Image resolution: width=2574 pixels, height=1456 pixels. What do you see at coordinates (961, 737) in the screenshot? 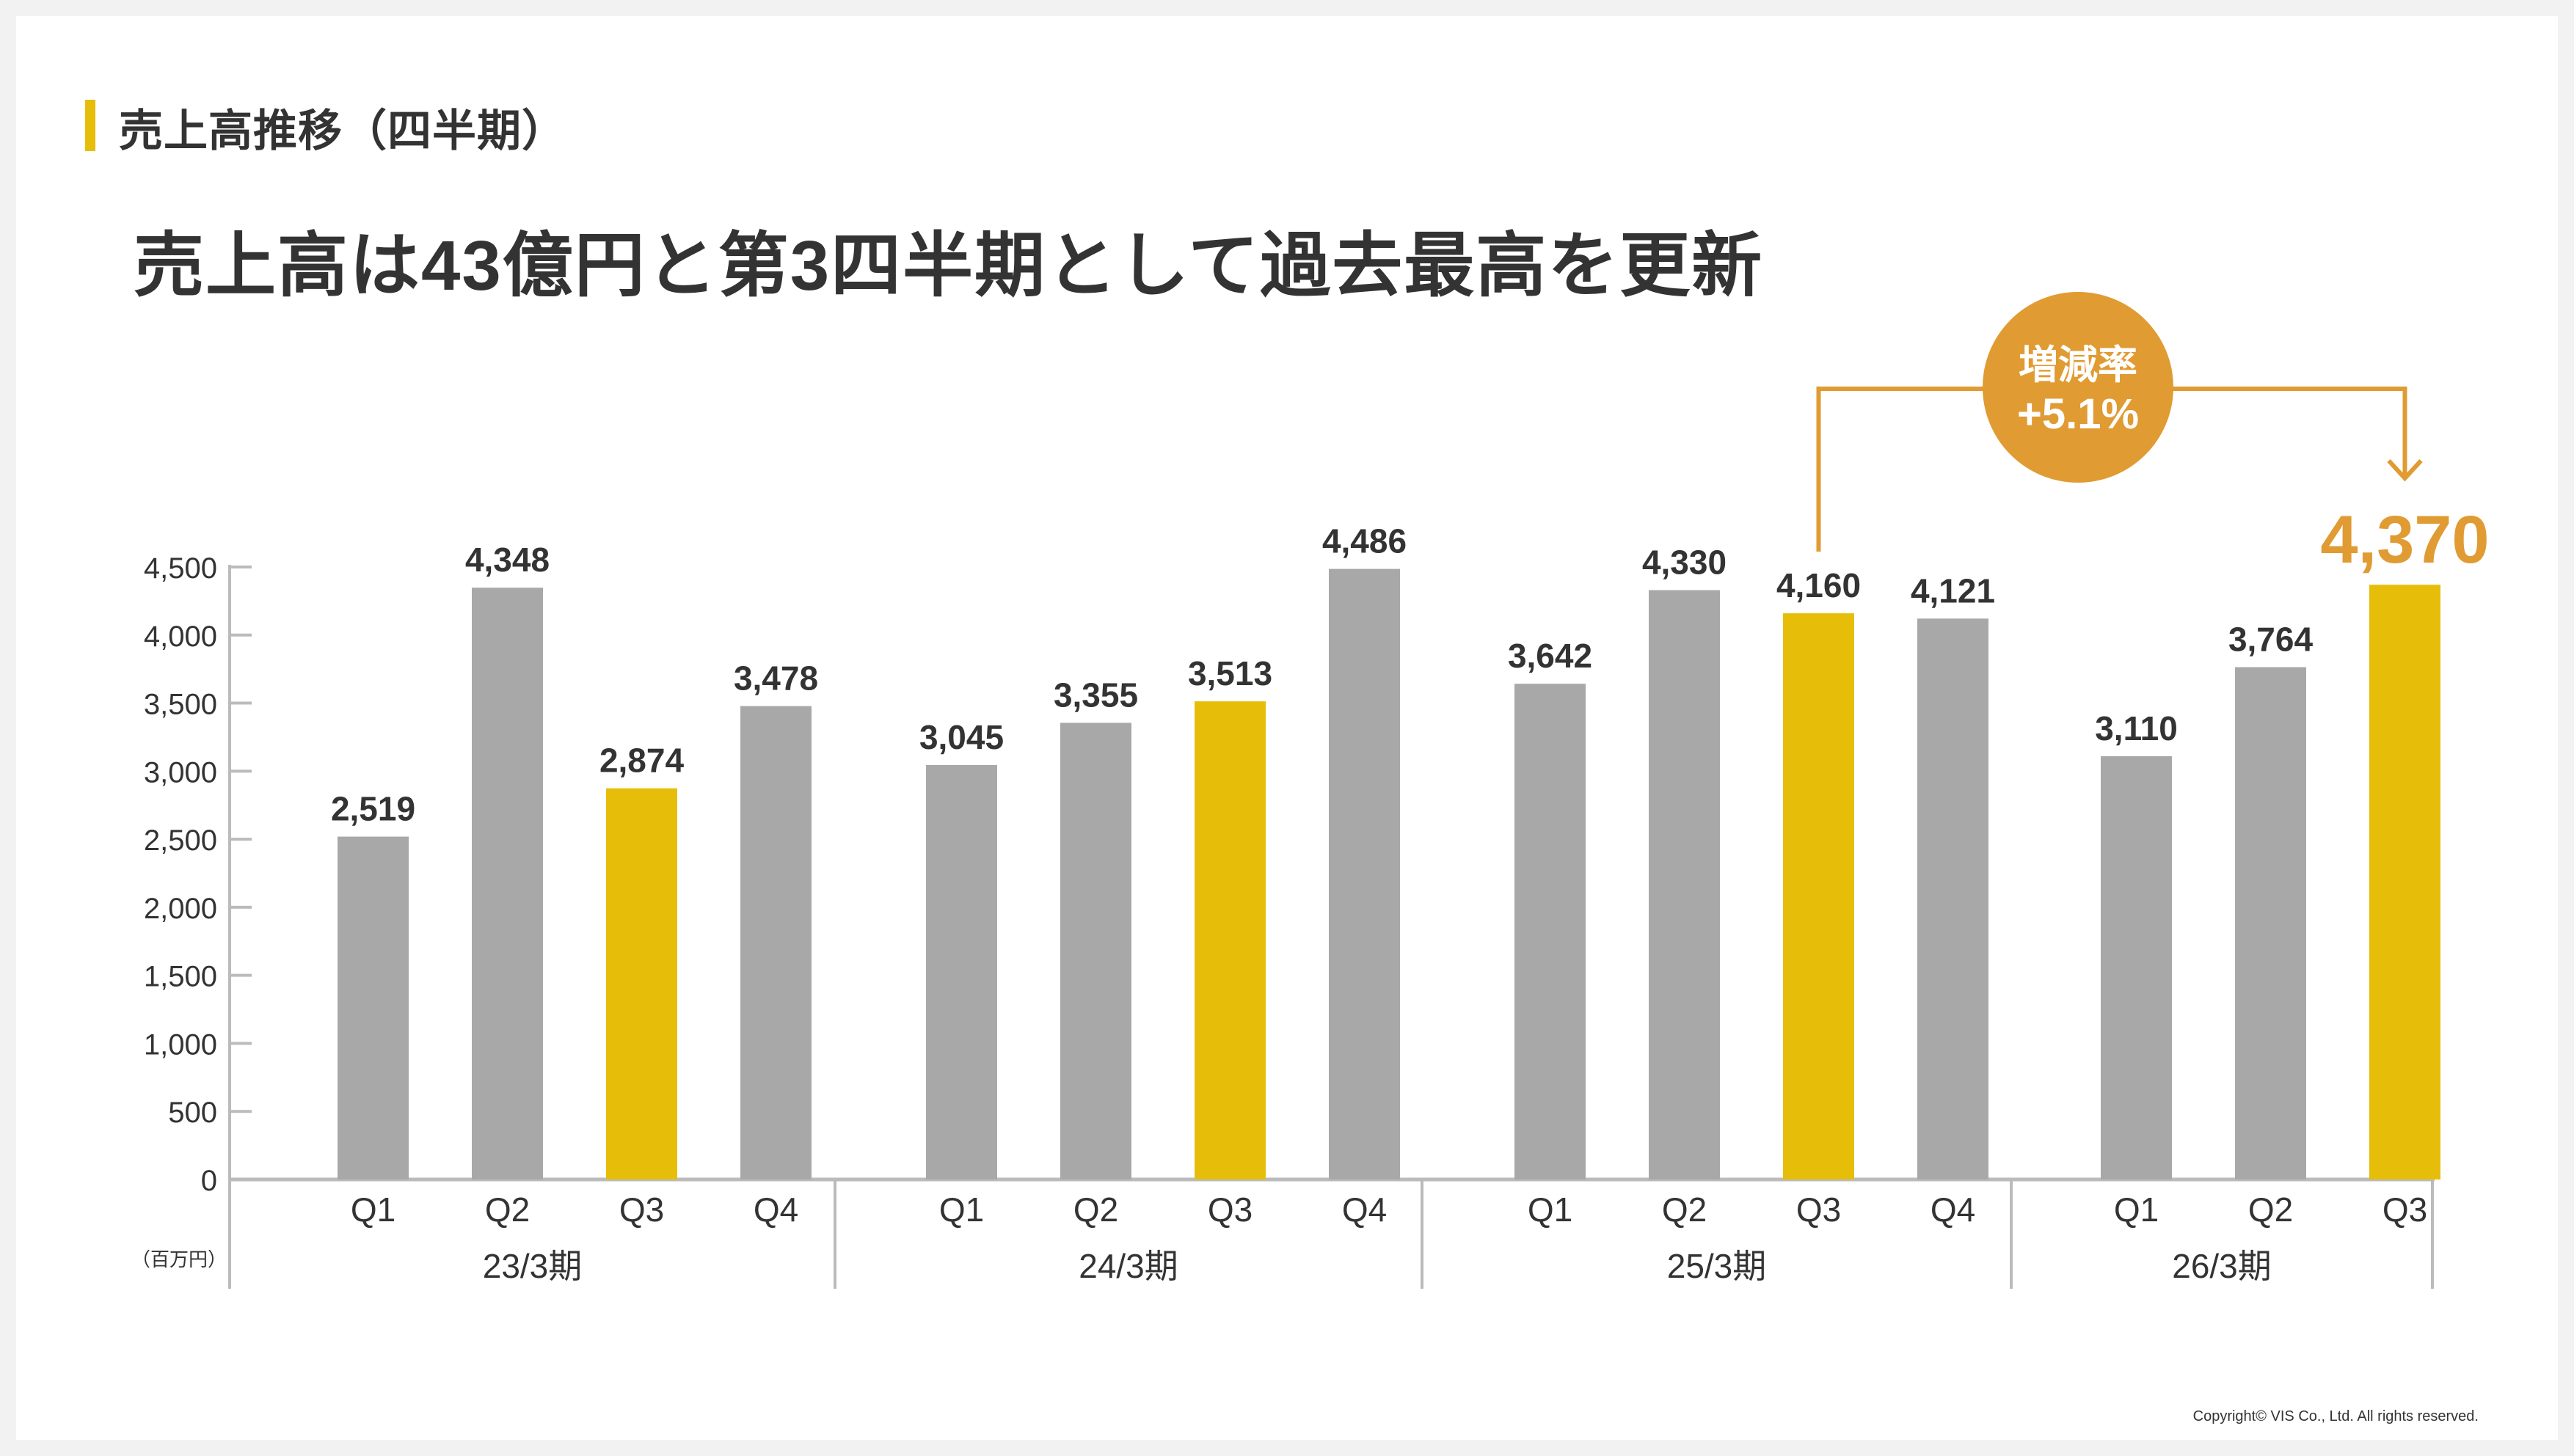
I see `data-label: 3,045` at bounding box center [961, 737].